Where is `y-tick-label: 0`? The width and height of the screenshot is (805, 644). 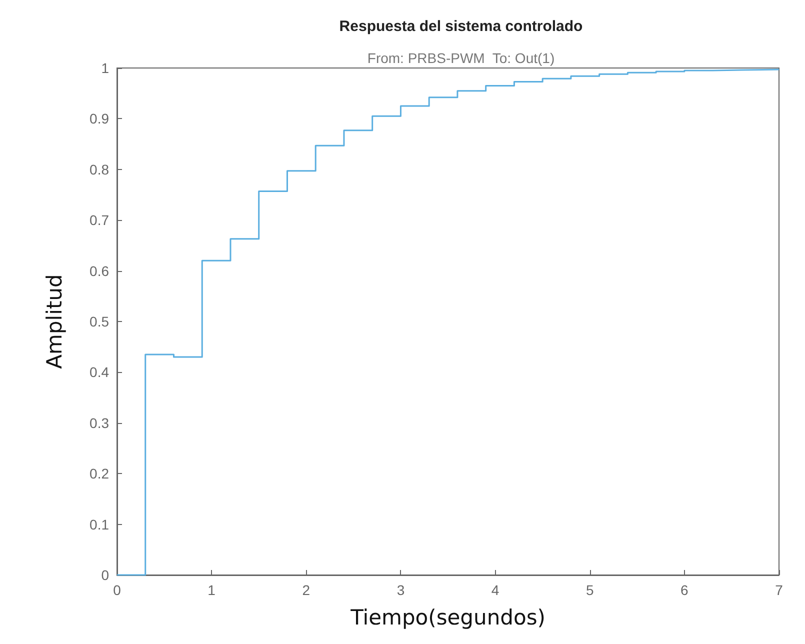
y-tick-label: 0 is located at coordinates (105, 575).